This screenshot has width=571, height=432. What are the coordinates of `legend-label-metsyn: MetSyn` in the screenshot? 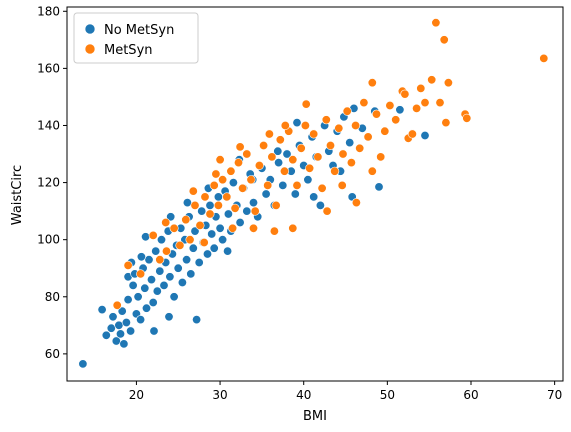 It's located at (128, 50).